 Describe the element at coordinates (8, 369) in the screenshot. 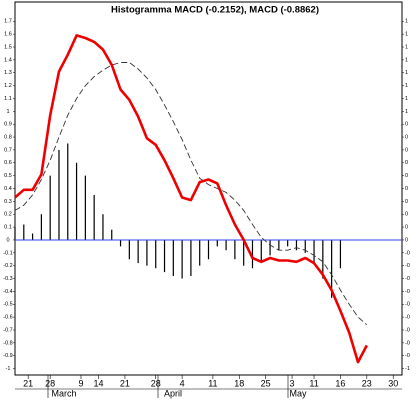

I see `y-tick-label: -1` at that location.